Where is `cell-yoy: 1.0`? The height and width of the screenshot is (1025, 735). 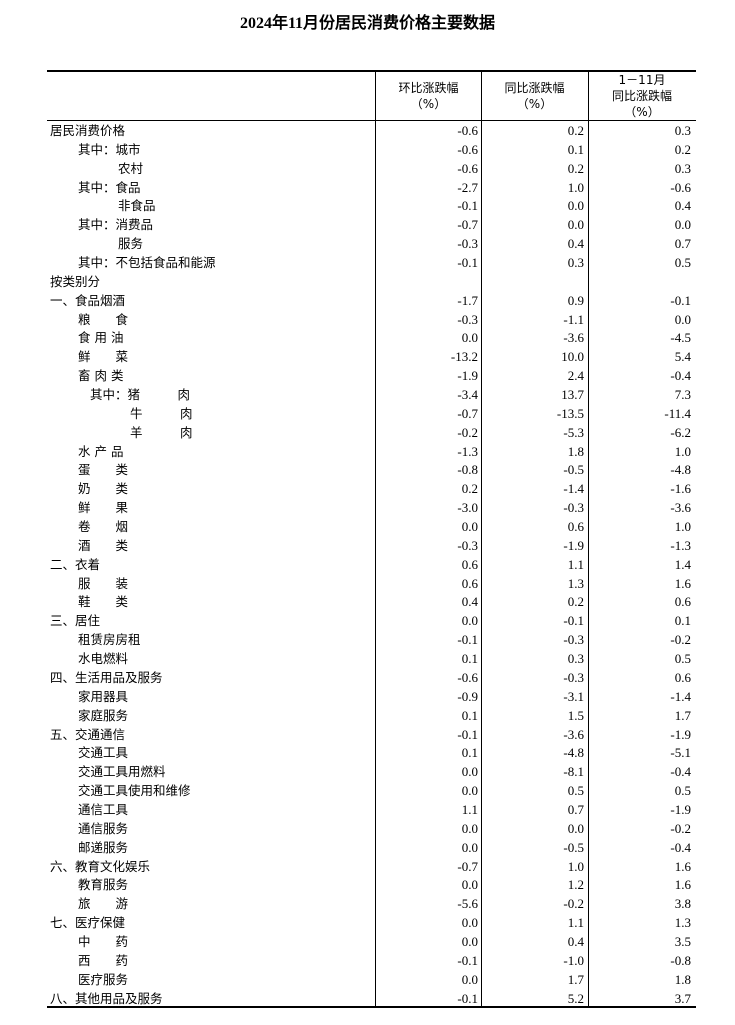 cell-yoy: 1.0 is located at coordinates (575, 866).